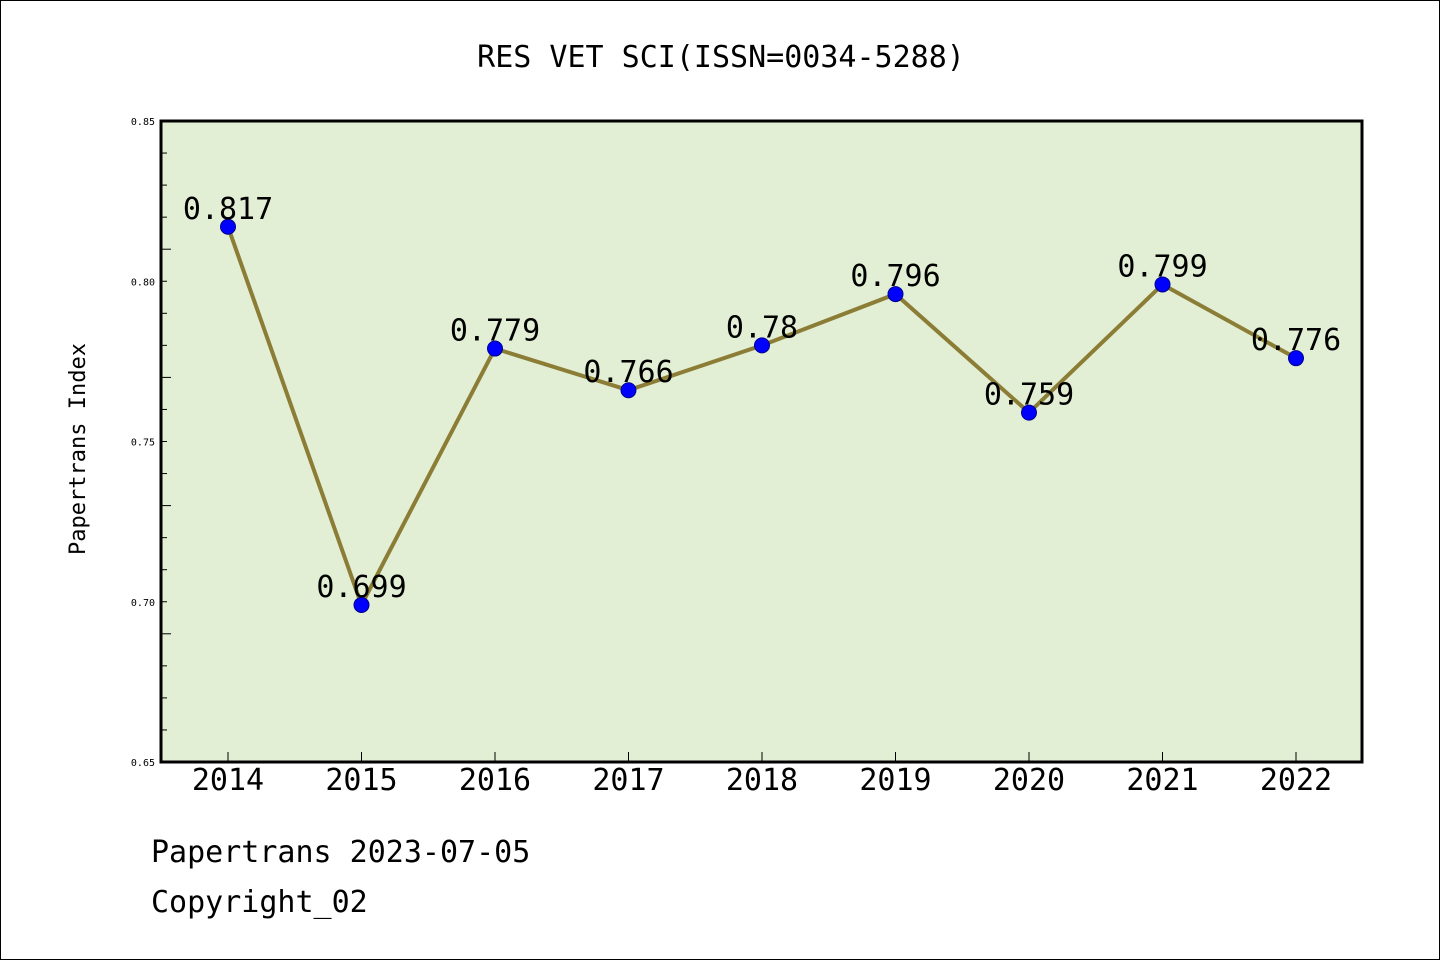 The height and width of the screenshot is (961, 1440). Describe the element at coordinates (721, 57) in the screenshot. I see `chart-title: RES VET SCI(ISSN=0034-5288)` at that location.